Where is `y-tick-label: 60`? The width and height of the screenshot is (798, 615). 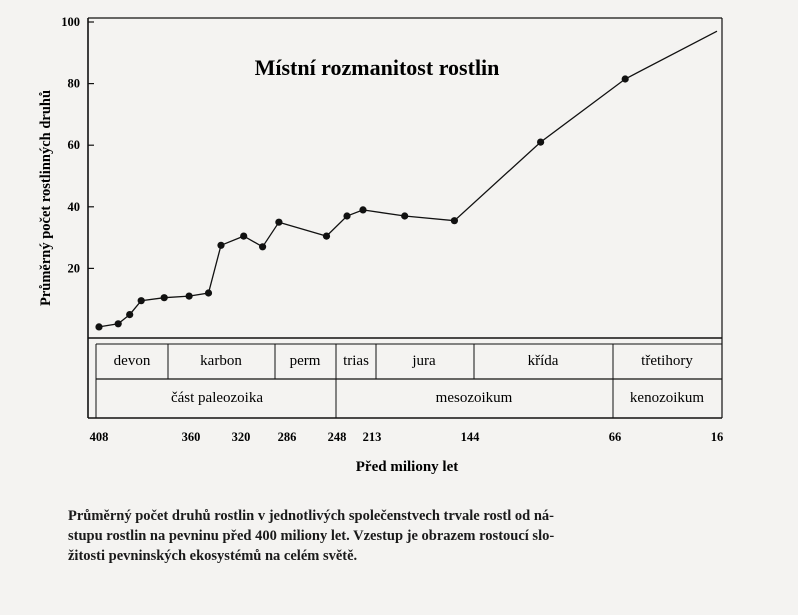 y-tick-label: 60 is located at coordinates (74, 145).